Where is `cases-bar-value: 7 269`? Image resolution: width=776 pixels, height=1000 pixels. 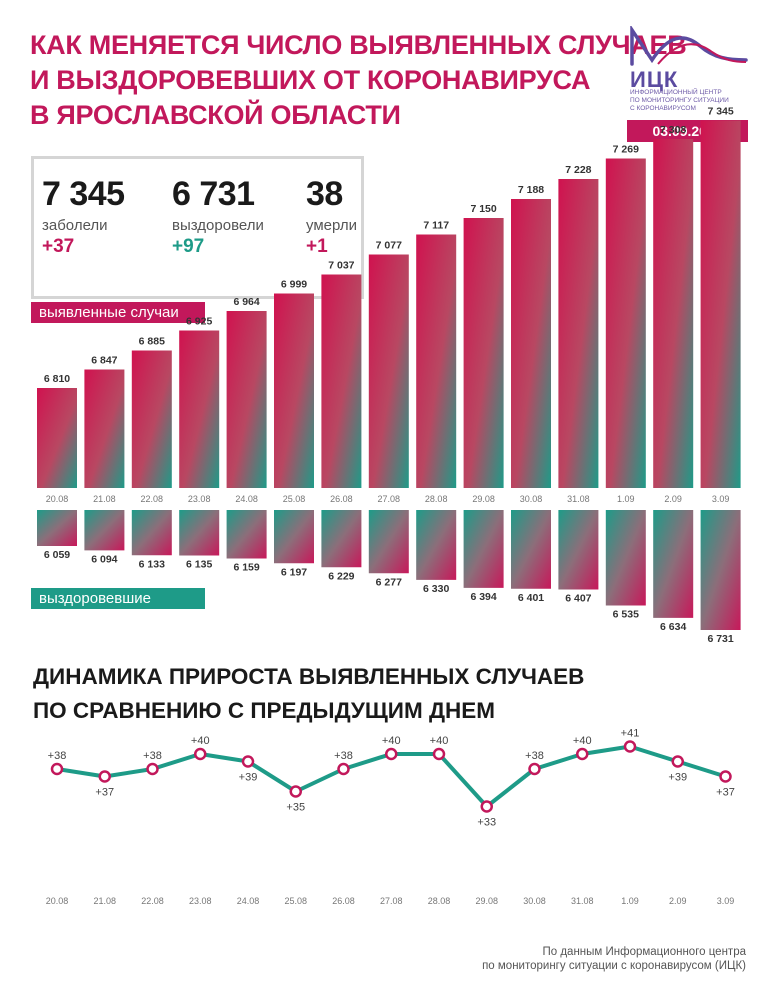 cases-bar-value: 7 269 is located at coordinates (626, 150).